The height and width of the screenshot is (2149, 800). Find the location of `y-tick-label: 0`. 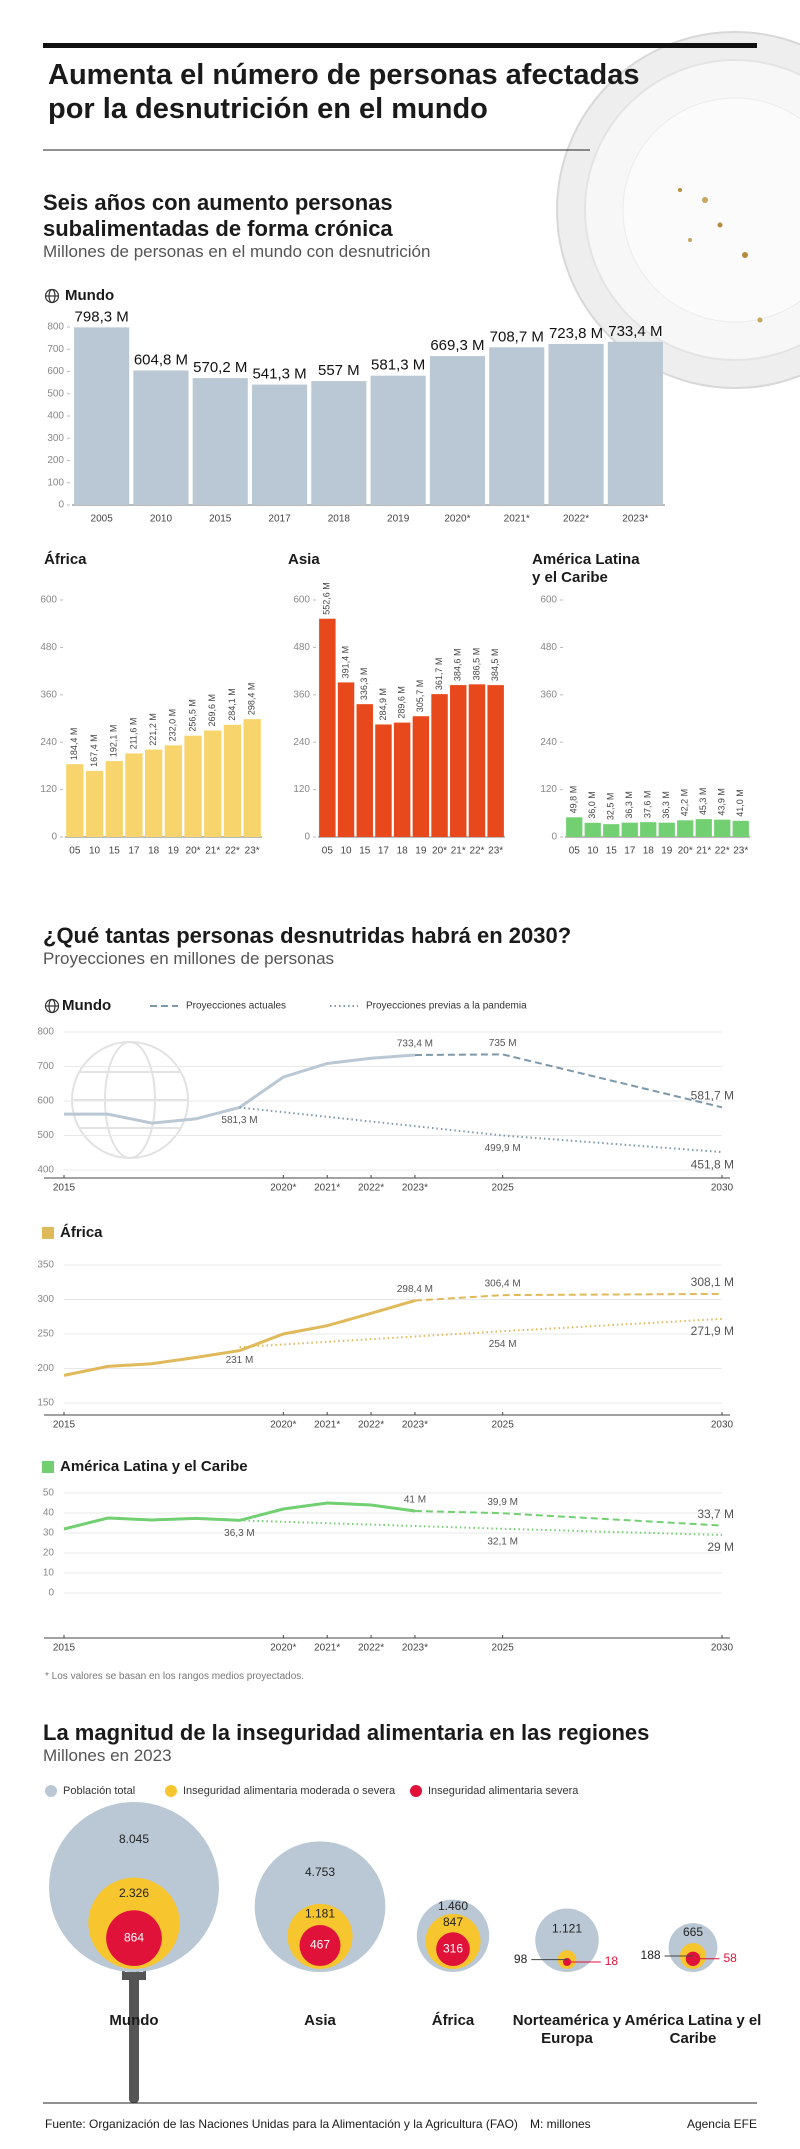

y-tick-label: 0 is located at coordinates (307, 837).